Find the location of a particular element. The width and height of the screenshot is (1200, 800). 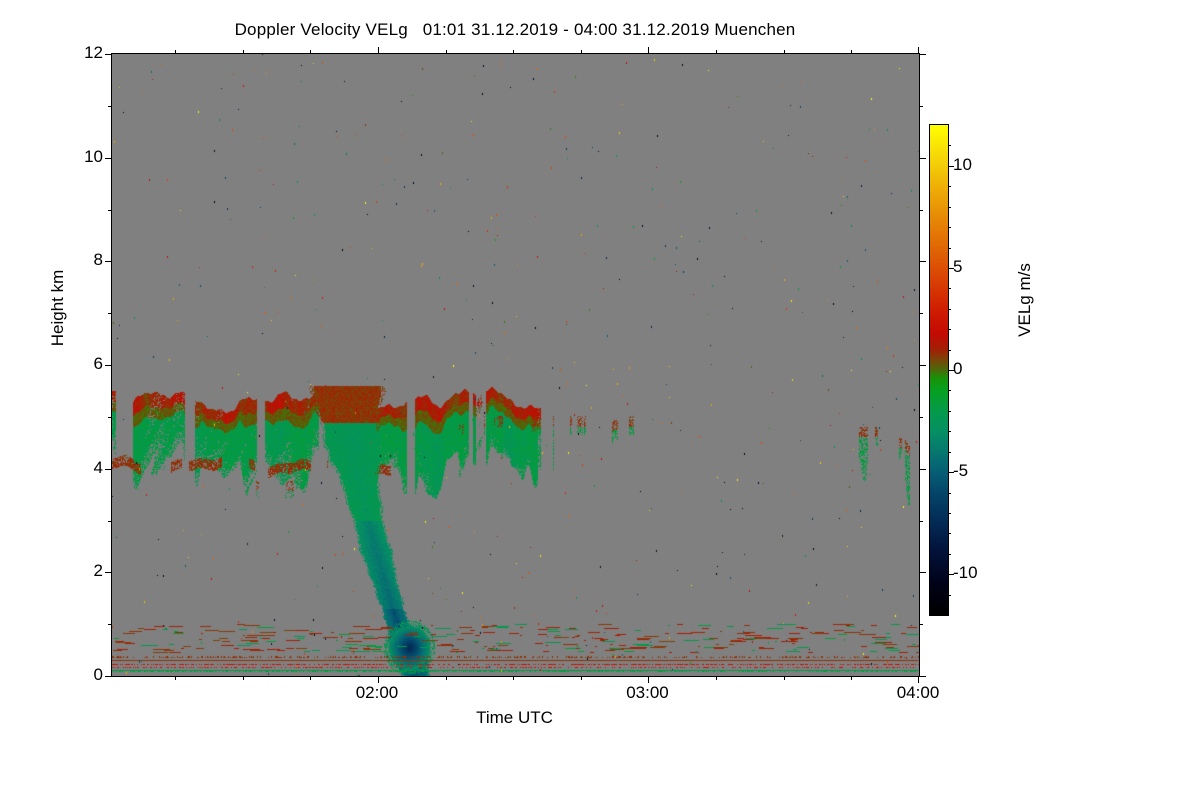

colorbar-gradient is located at coordinates (939, 370).